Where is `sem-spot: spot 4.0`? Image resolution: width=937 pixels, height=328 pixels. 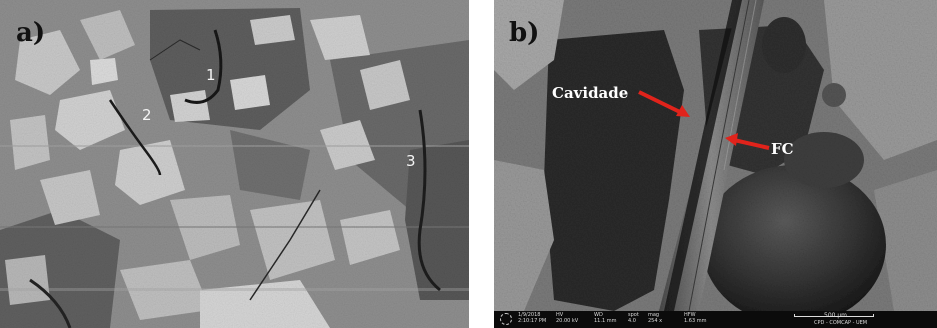 sem-spot: spot 4.0 is located at coordinates (633, 318).